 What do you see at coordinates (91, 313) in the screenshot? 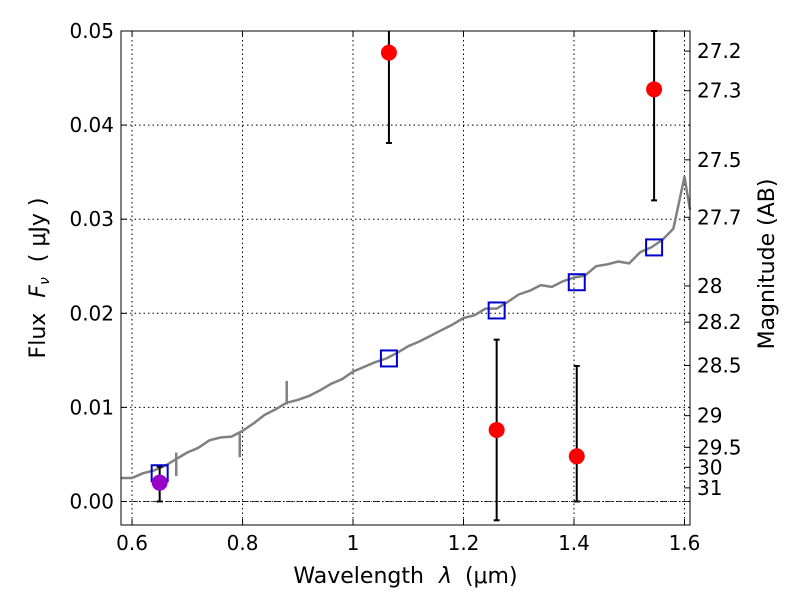
I see `y-tick-label: 0.02` at bounding box center [91, 313].